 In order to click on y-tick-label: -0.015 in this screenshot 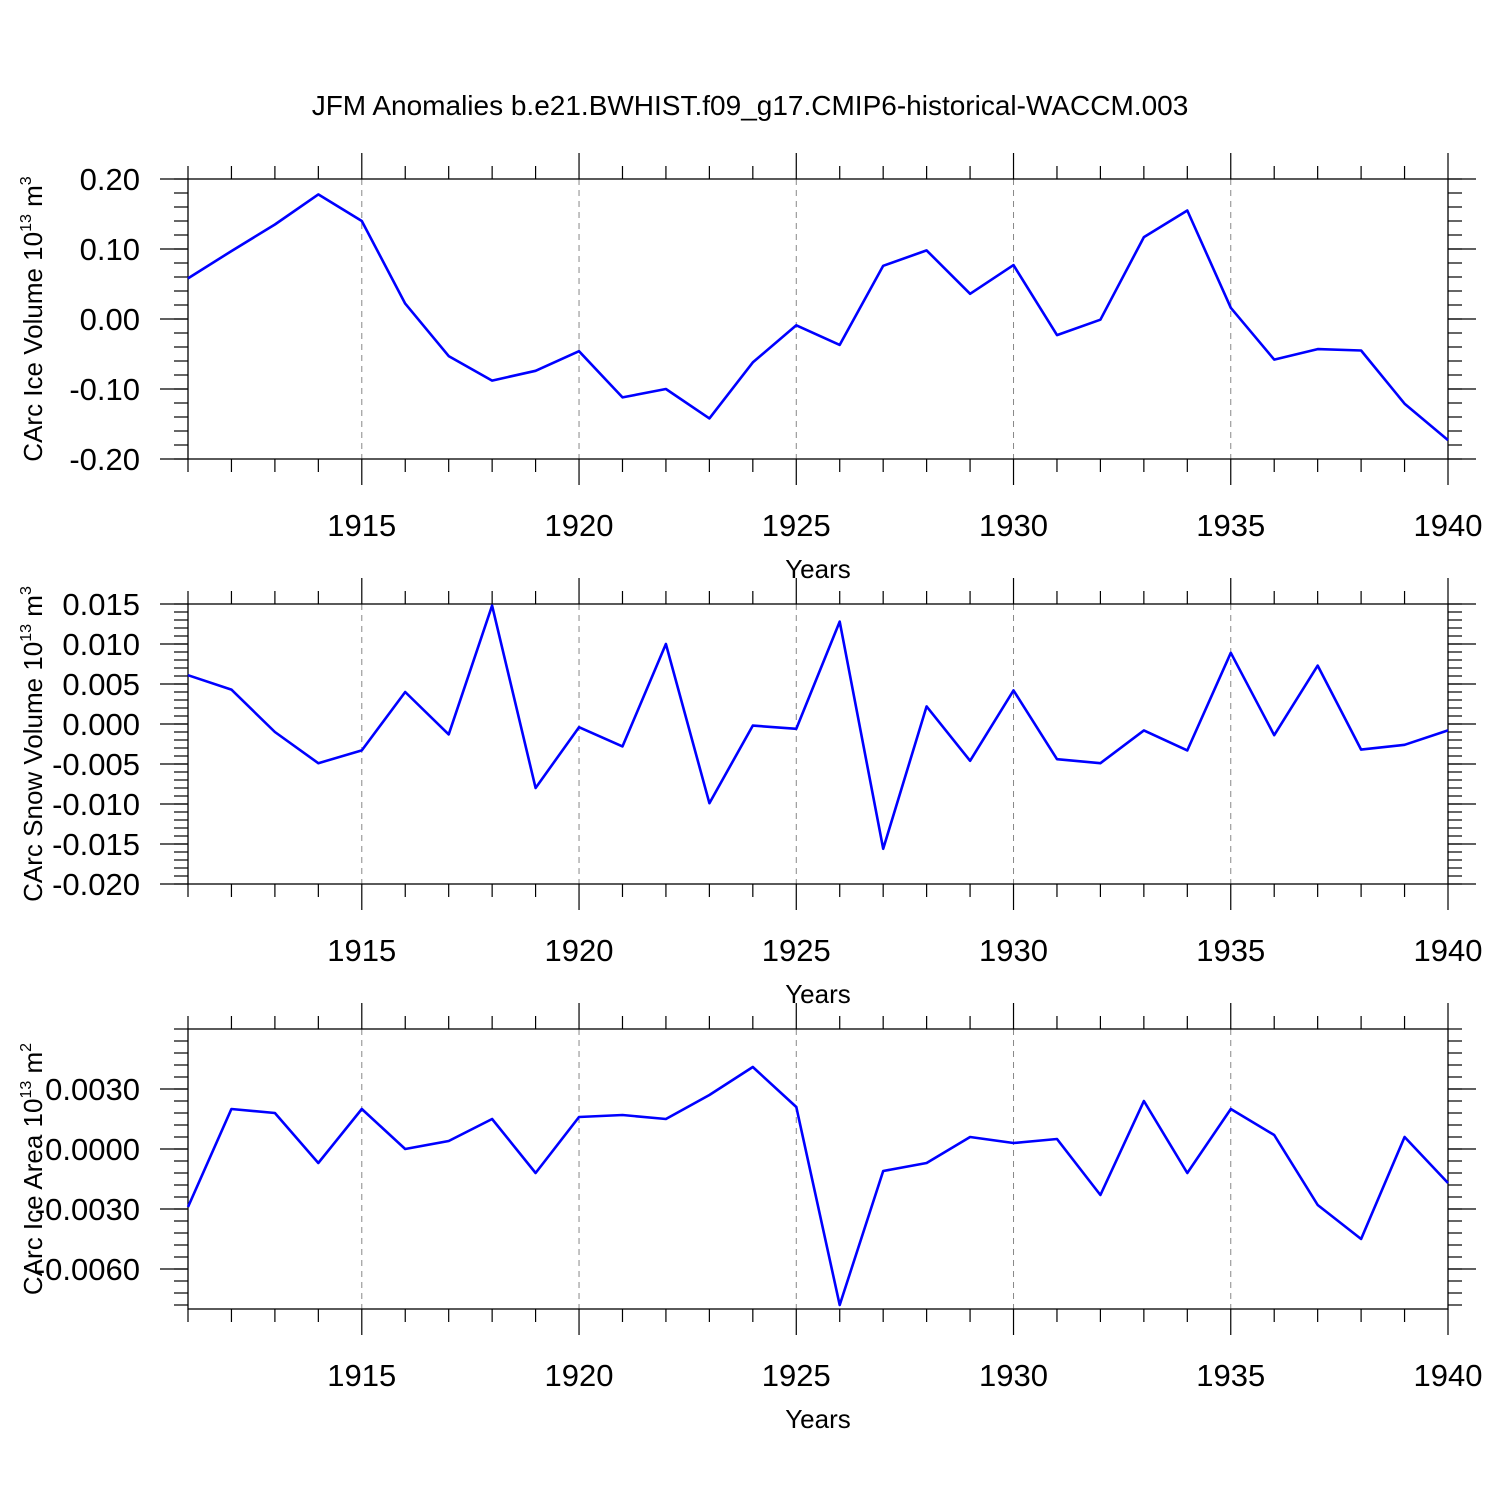, I will do `click(96, 844)`.